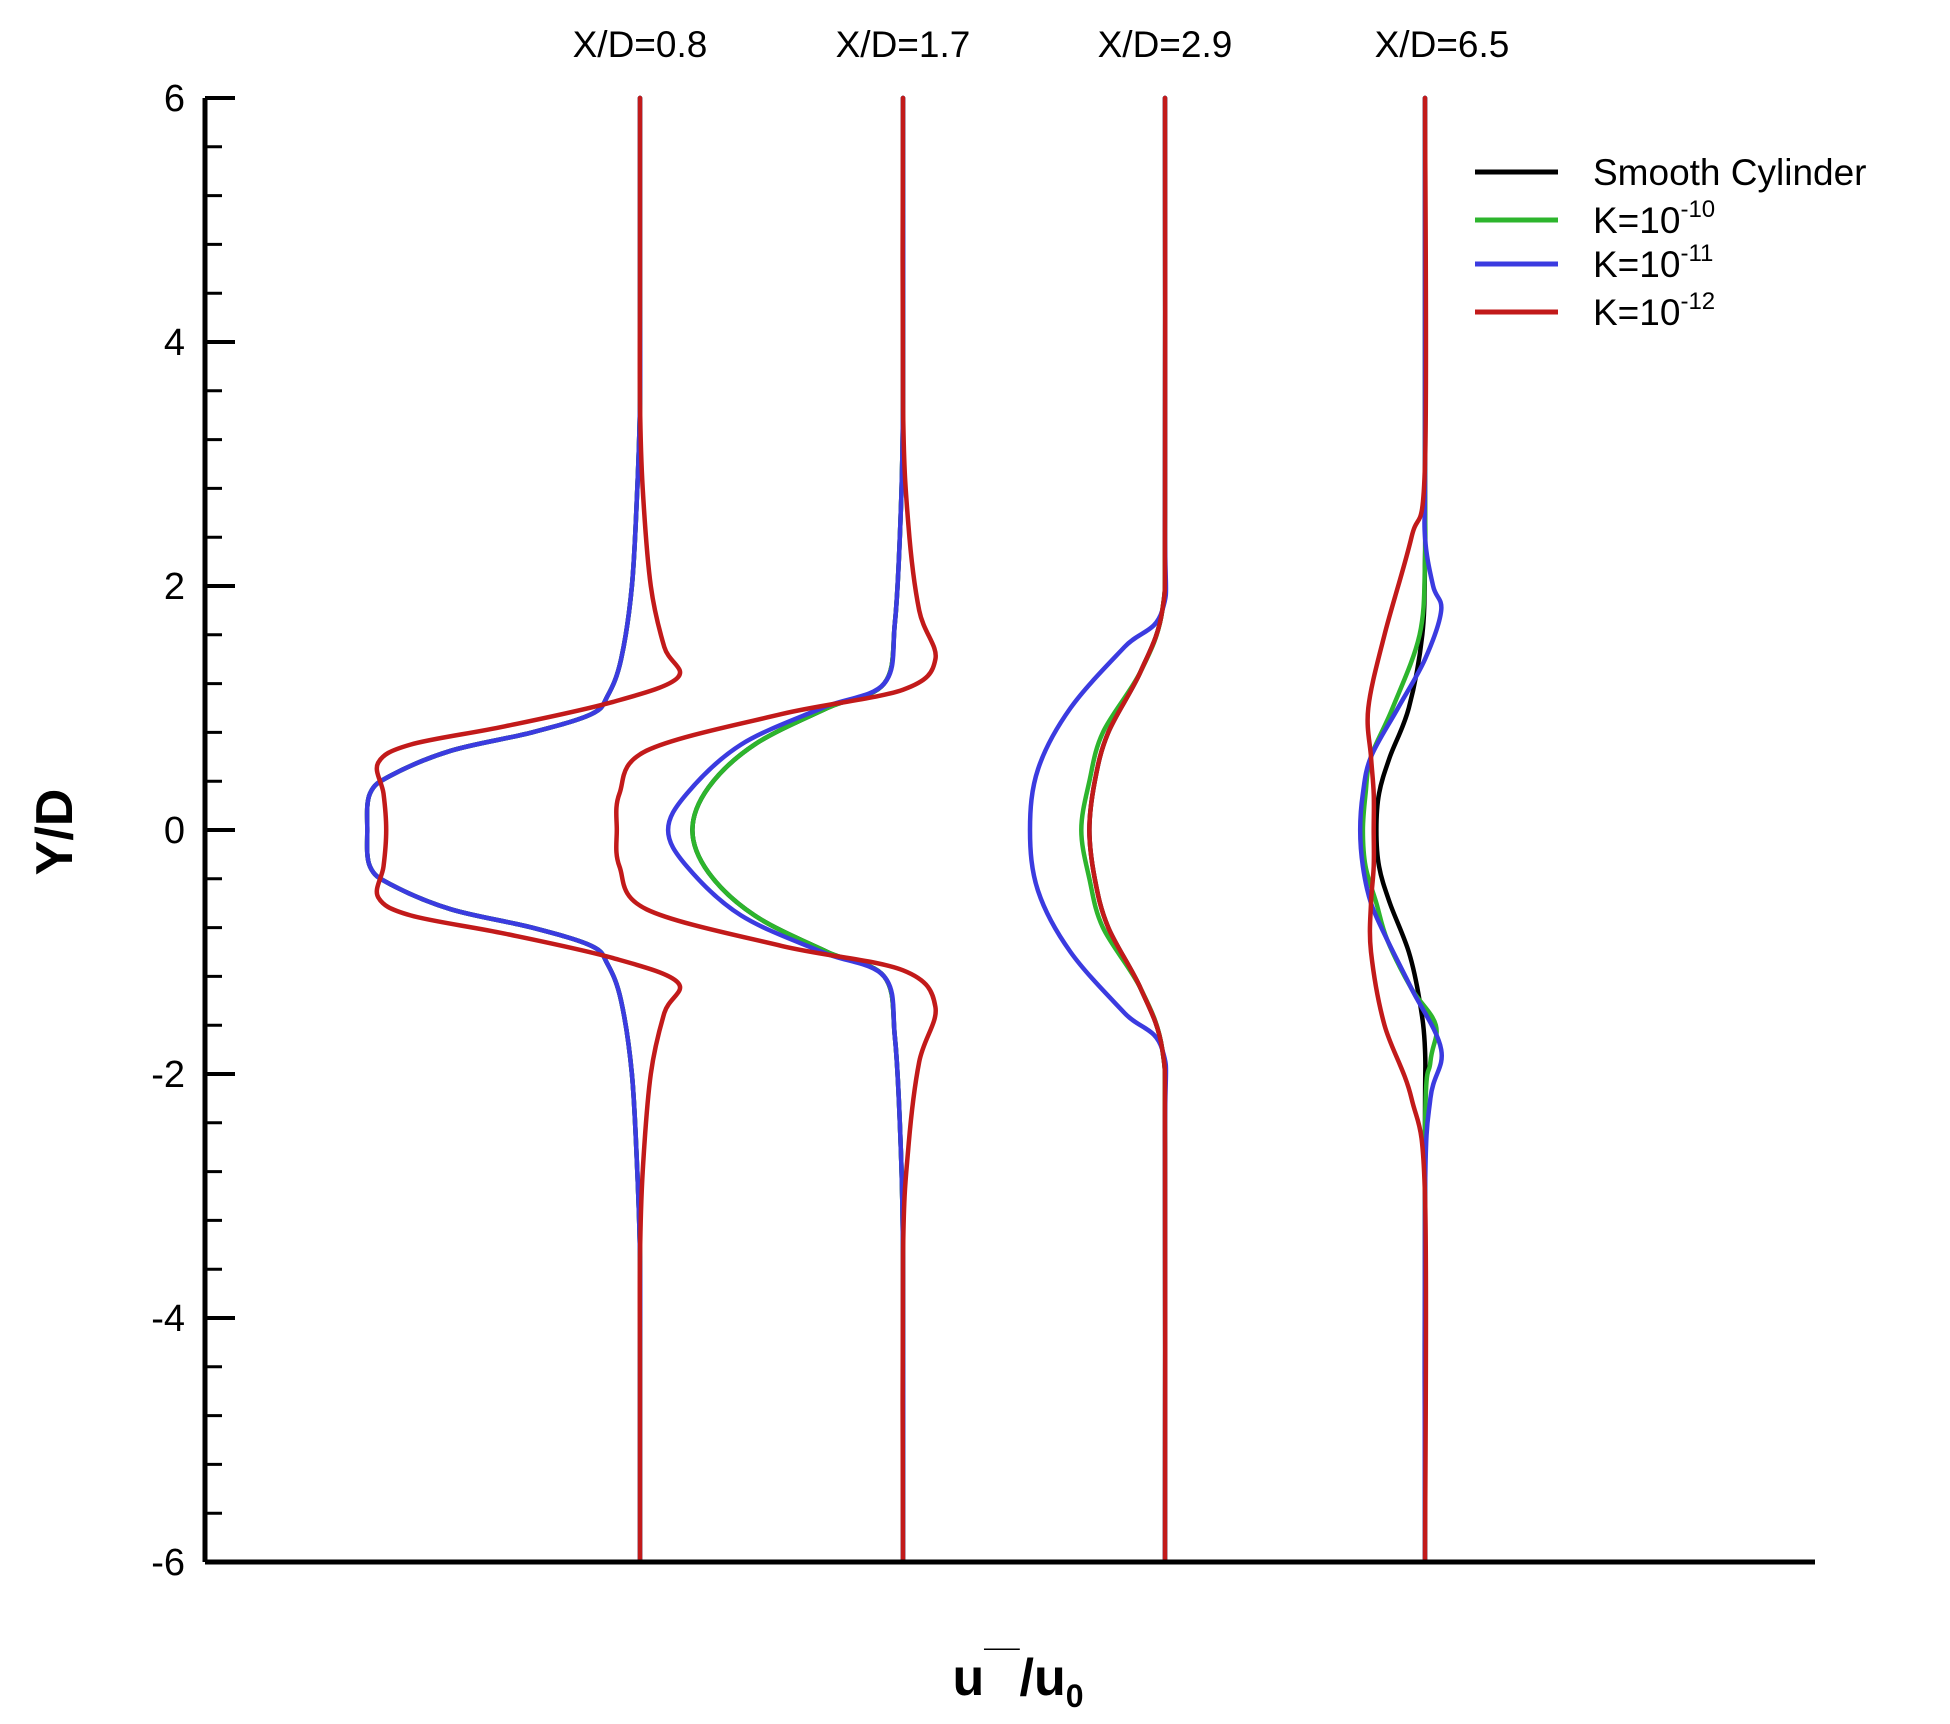 The width and height of the screenshot is (1950, 1724). Describe the element at coordinates (1075, 1696) in the screenshot. I see `x-axis-title-sub: 0` at that location.